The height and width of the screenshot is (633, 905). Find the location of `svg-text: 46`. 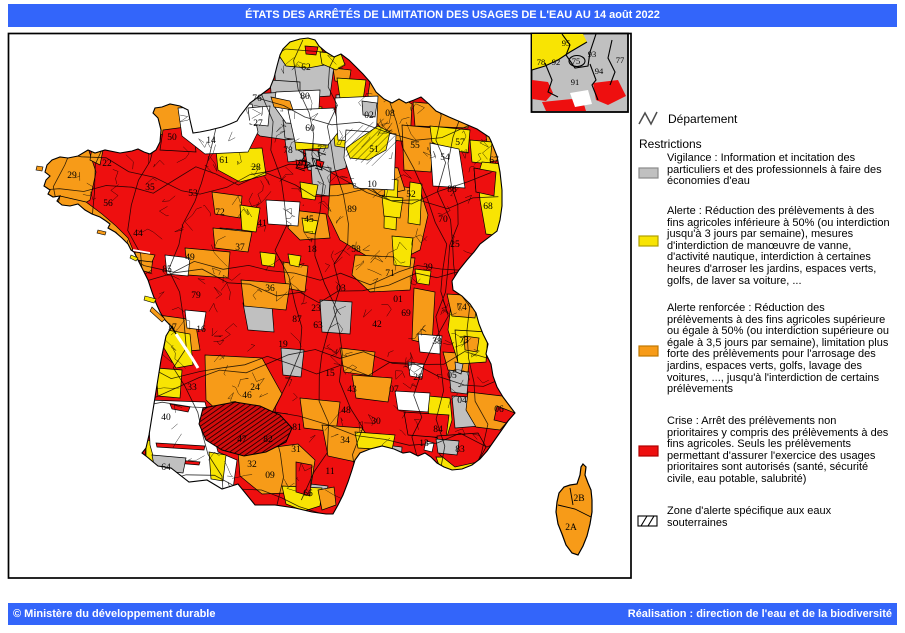

svg-text: 46 is located at coordinates (247, 396).